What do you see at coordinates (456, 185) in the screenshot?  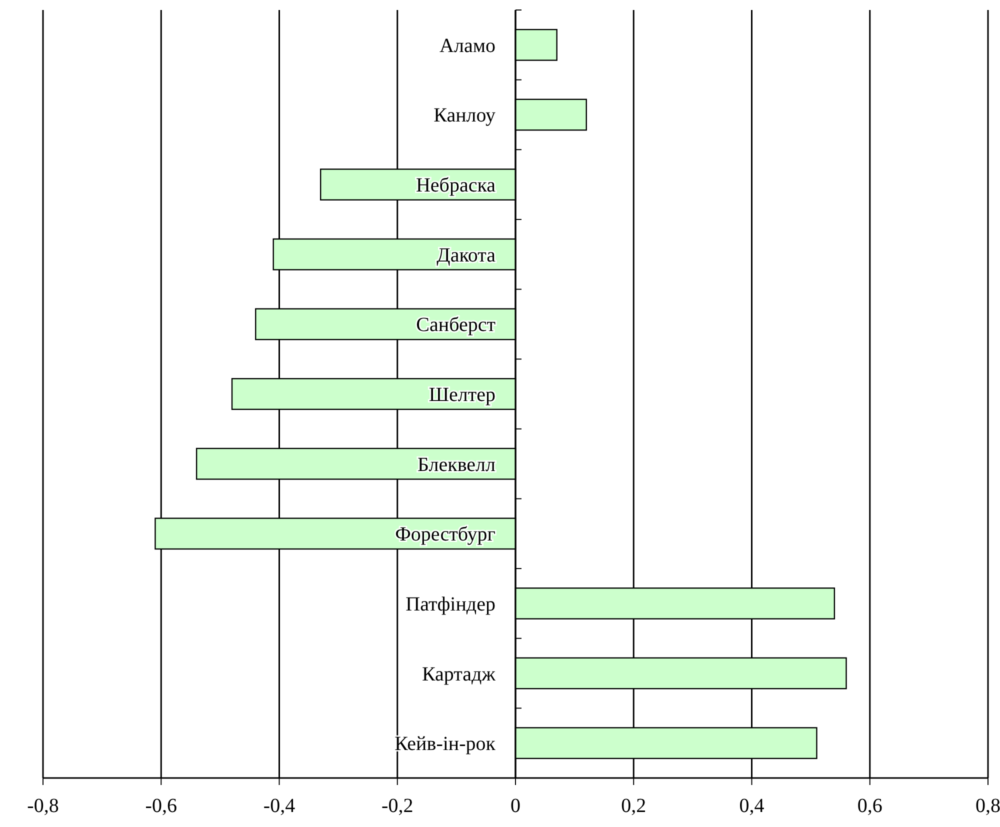 I see `y-tick-label: Небраска` at bounding box center [456, 185].